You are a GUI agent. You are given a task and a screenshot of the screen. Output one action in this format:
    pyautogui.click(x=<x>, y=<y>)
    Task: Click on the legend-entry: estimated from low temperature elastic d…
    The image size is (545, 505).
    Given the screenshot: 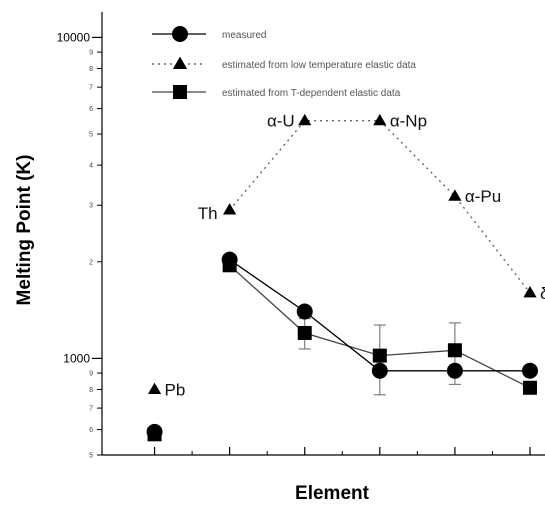 What is the action you would take?
    pyautogui.click(x=319, y=65)
    